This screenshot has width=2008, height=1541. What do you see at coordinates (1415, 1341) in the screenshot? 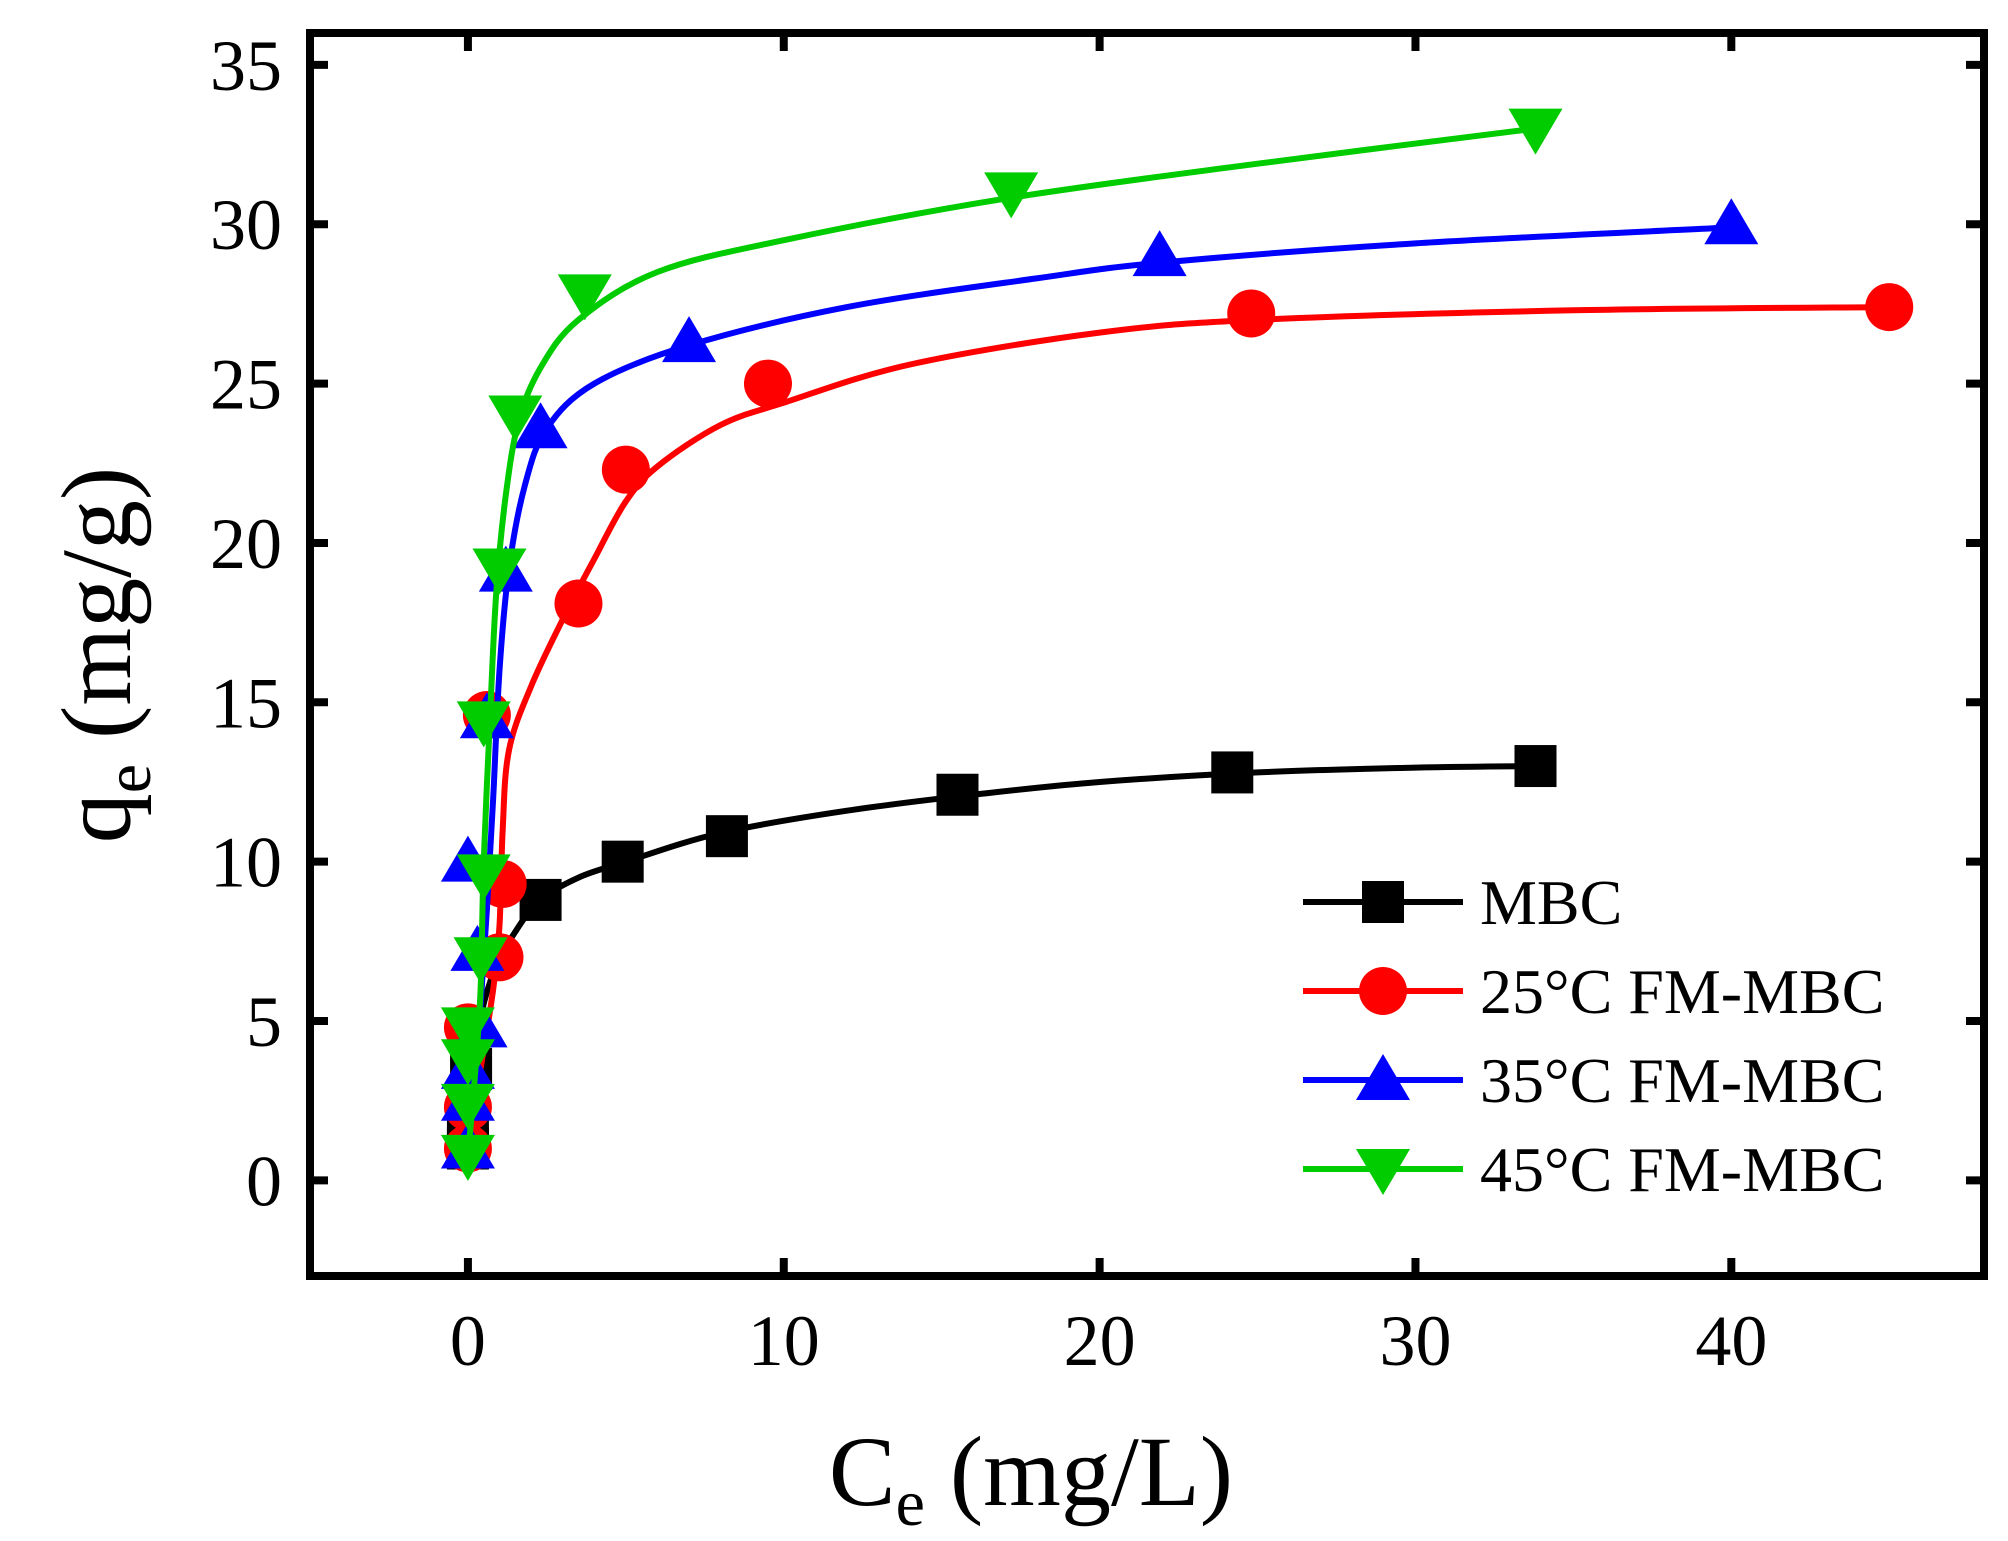
I see `x-tick-label: 30` at bounding box center [1415, 1341].